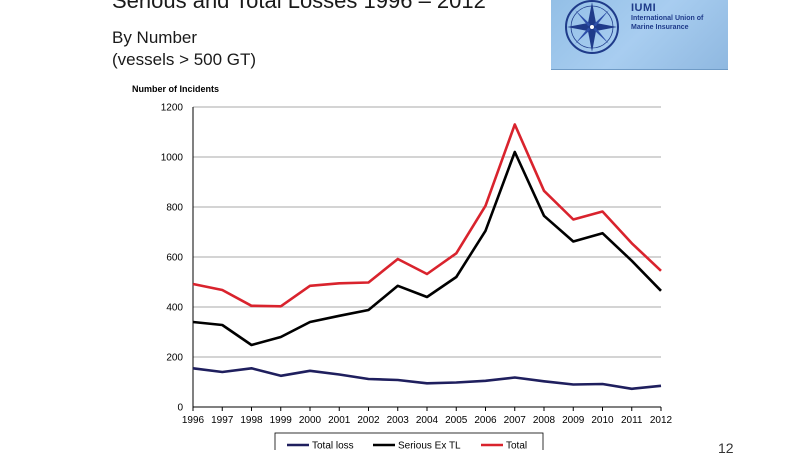 The image size is (800, 456). I want to click on slide-subtitle: By Number, so click(155, 37).